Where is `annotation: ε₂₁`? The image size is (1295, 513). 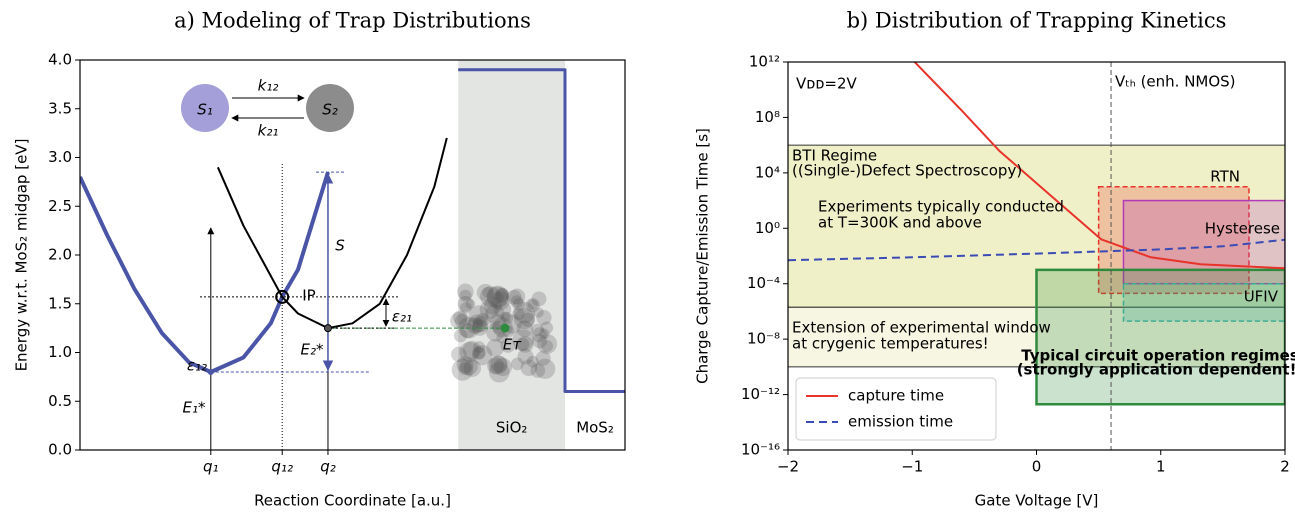 annotation: ε₂₁ is located at coordinates (402, 317).